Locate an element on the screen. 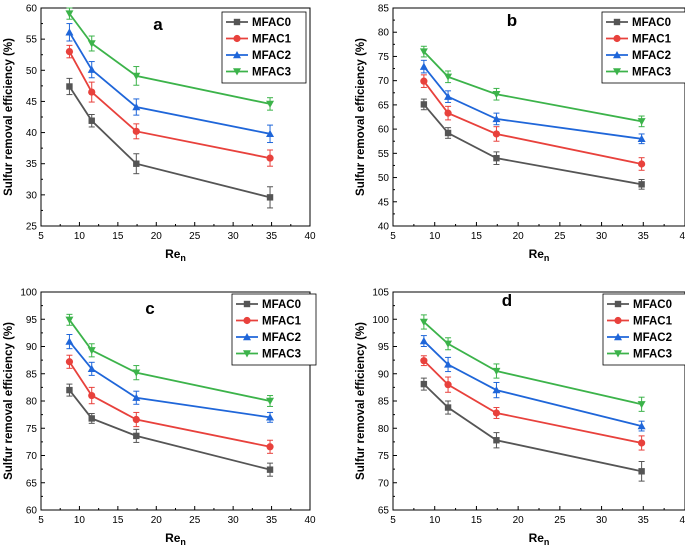 This screenshot has height=552, width=685. y-tick-label: 65 is located at coordinates (384, 105).